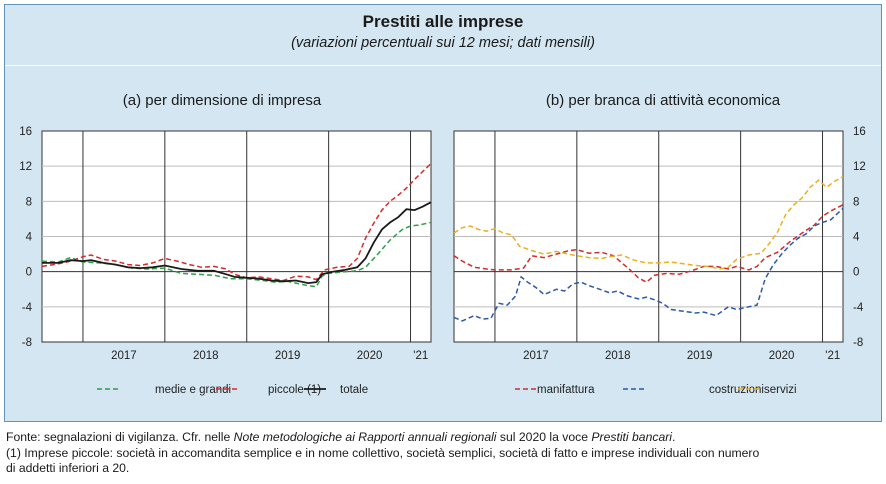  What do you see at coordinates (68, 468) in the screenshot?
I see `footnote-line-2: di addetti inferiori a 20.` at bounding box center [68, 468].